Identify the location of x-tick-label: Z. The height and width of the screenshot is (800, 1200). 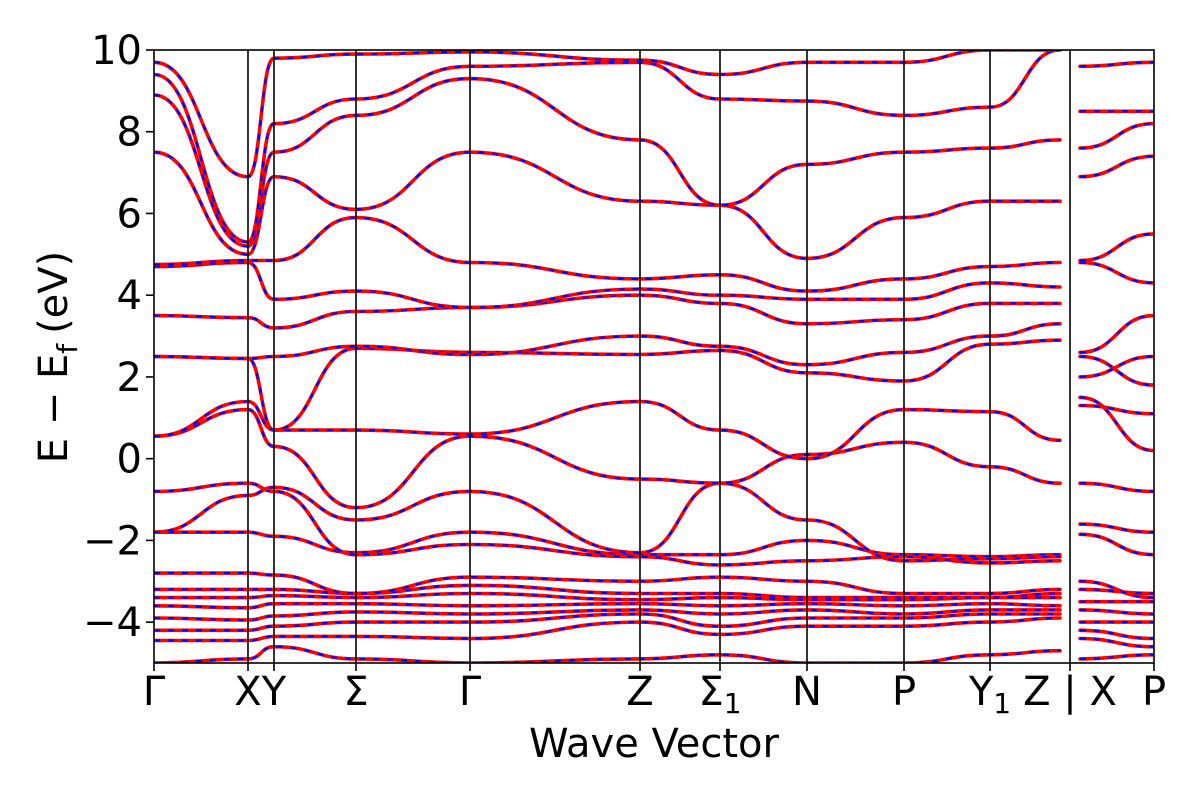
(639, 692).